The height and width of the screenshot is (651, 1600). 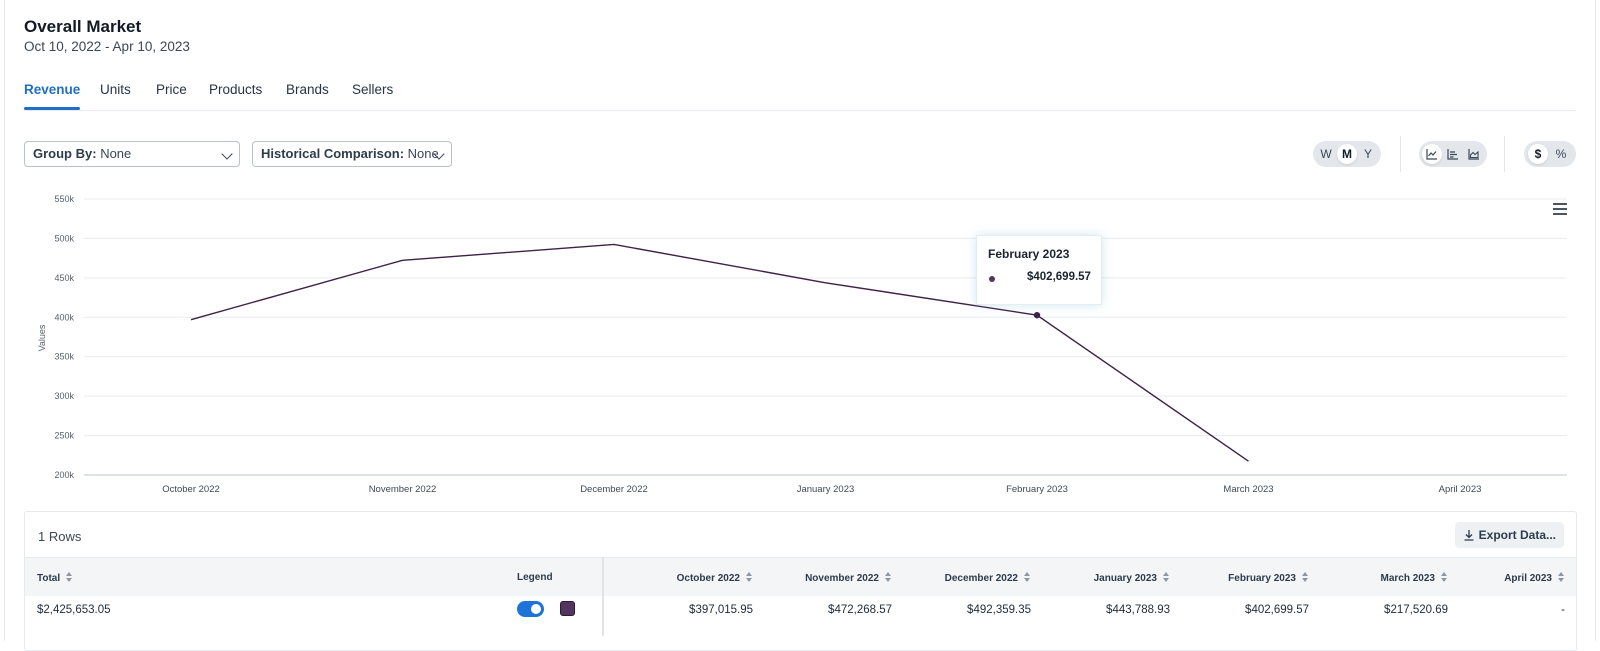 What do you see at coordinates (535, 577) in the screenshot?
I see `header-legend: Legend` at bounding box center [535, 577].